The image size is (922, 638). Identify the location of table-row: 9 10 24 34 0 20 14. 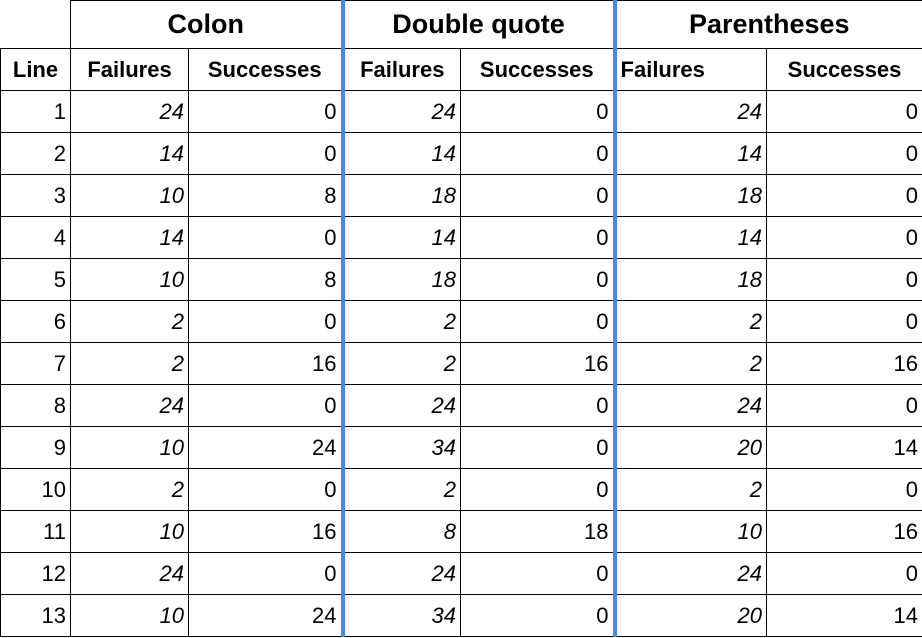
(461, 447).